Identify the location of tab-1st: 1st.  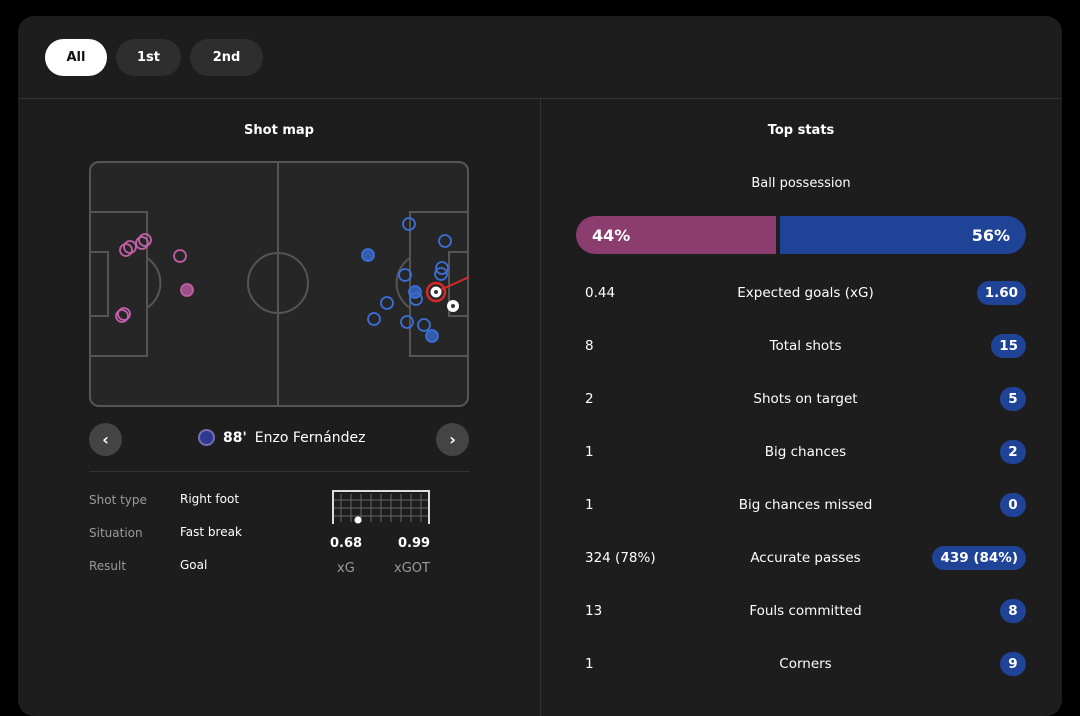
(148, 57).